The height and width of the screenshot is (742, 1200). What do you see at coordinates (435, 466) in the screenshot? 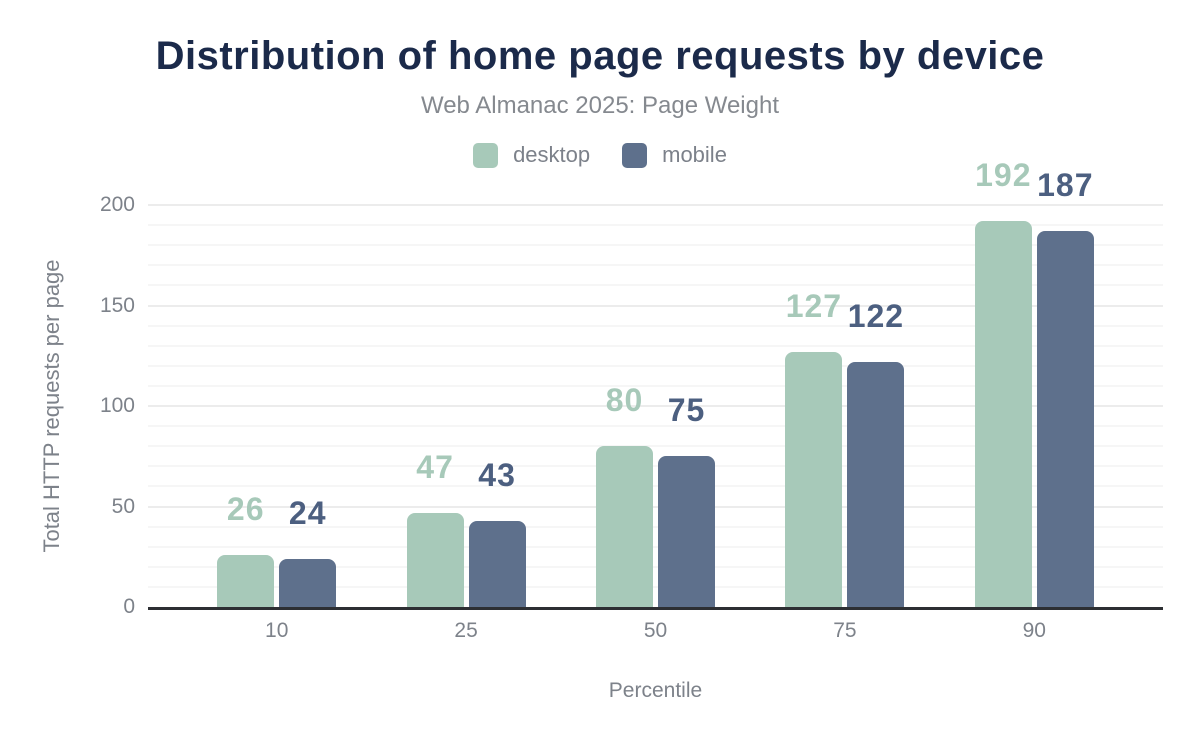
I see `bar-value-label-desktop-p25: 47` at bounding box center [435, 466].